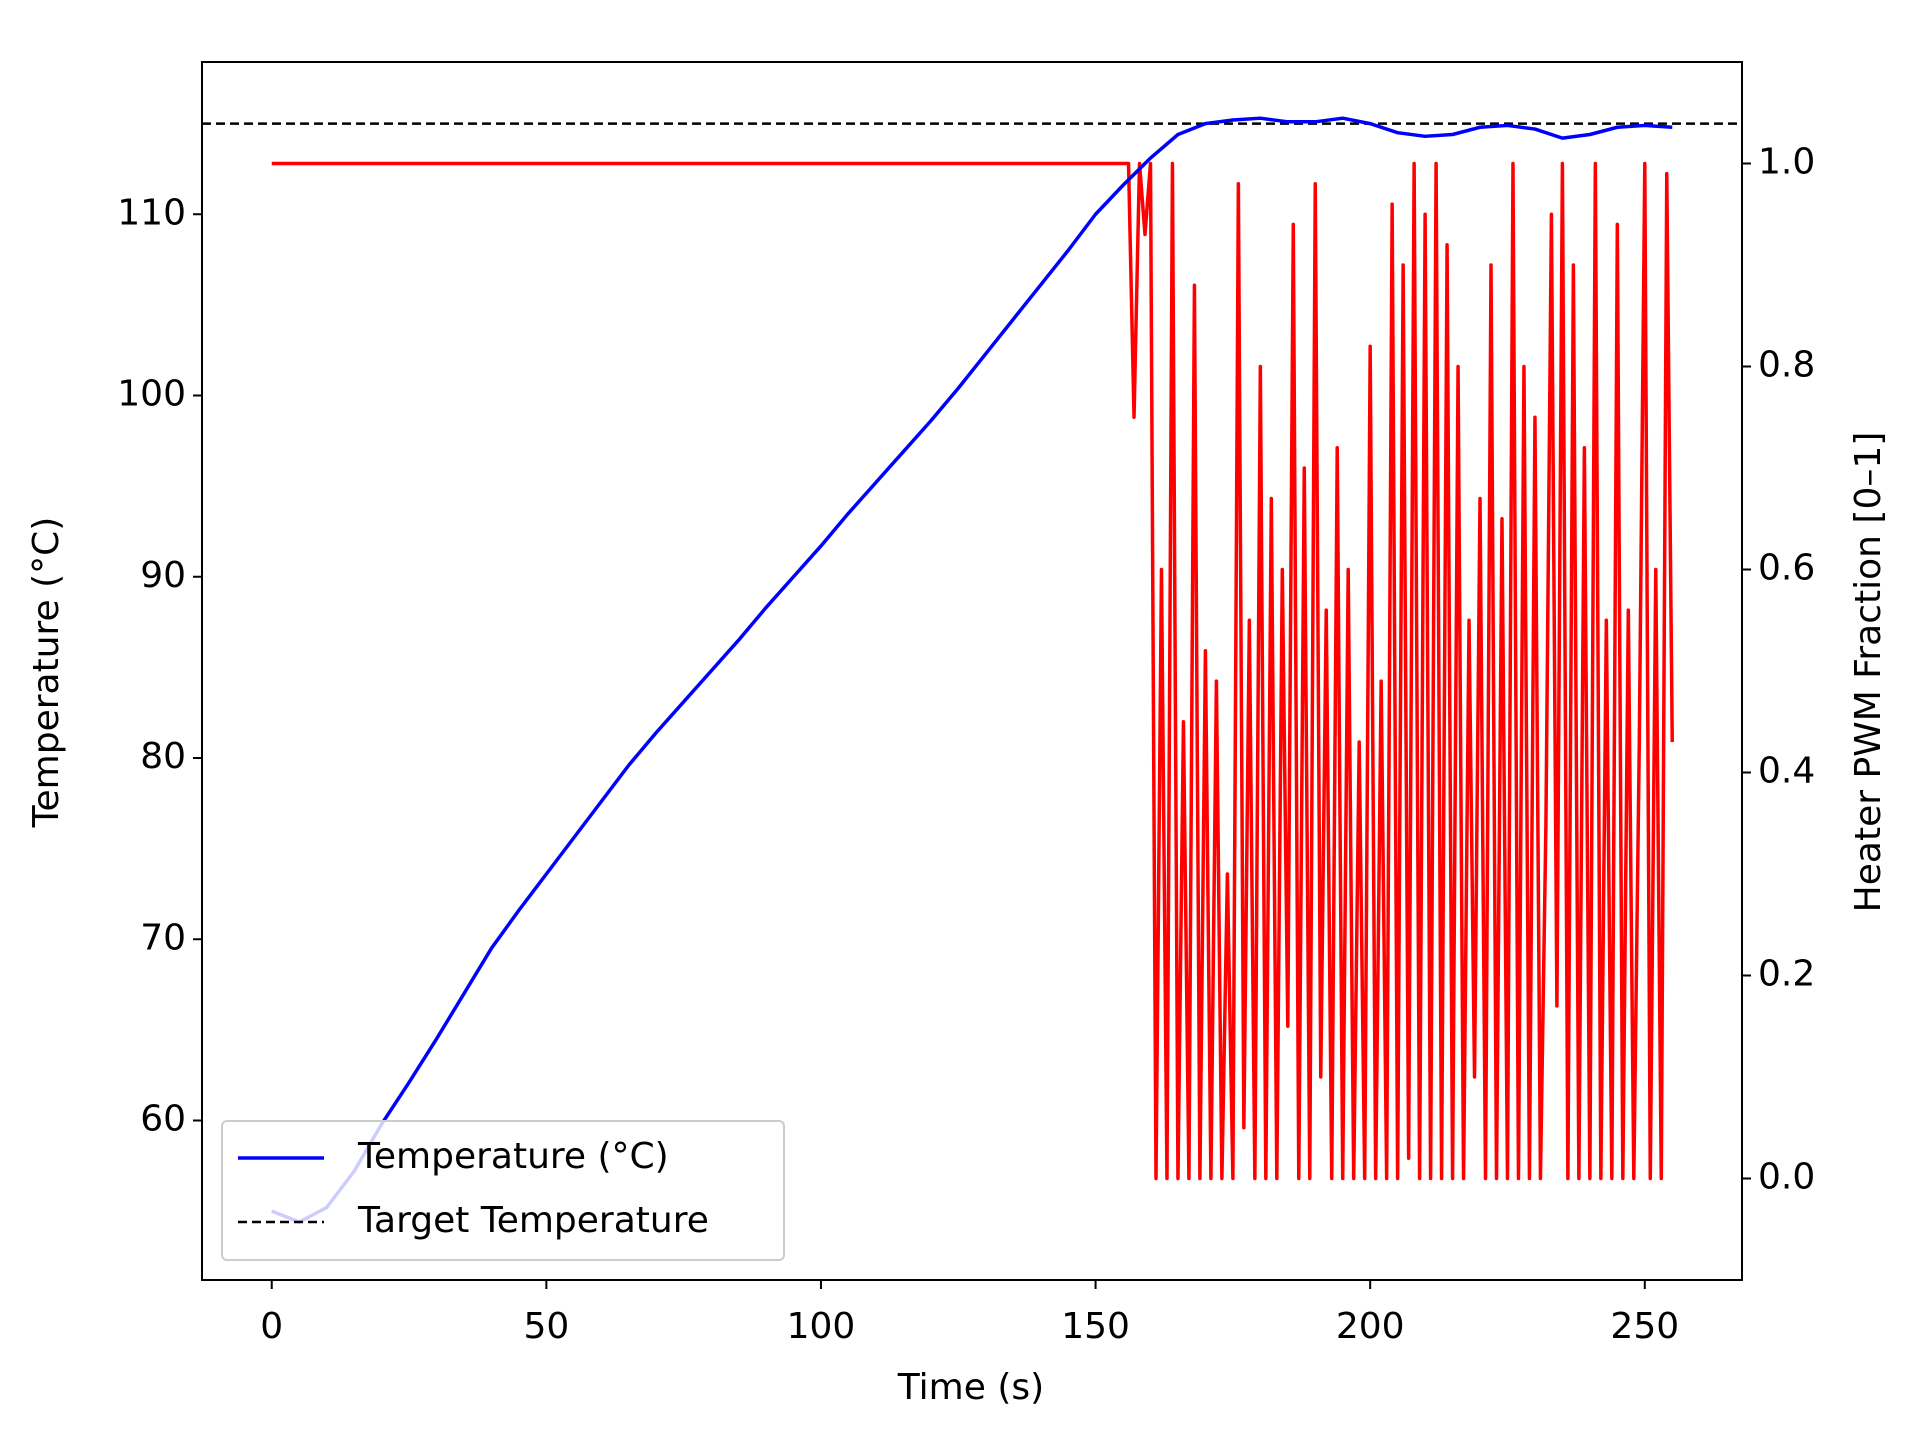 This screenshot has height=1440, width=1920. Describe the element at coordinates (1786, 162) in the screenshot. I see `y2-tick-label: 1.0` at that location.